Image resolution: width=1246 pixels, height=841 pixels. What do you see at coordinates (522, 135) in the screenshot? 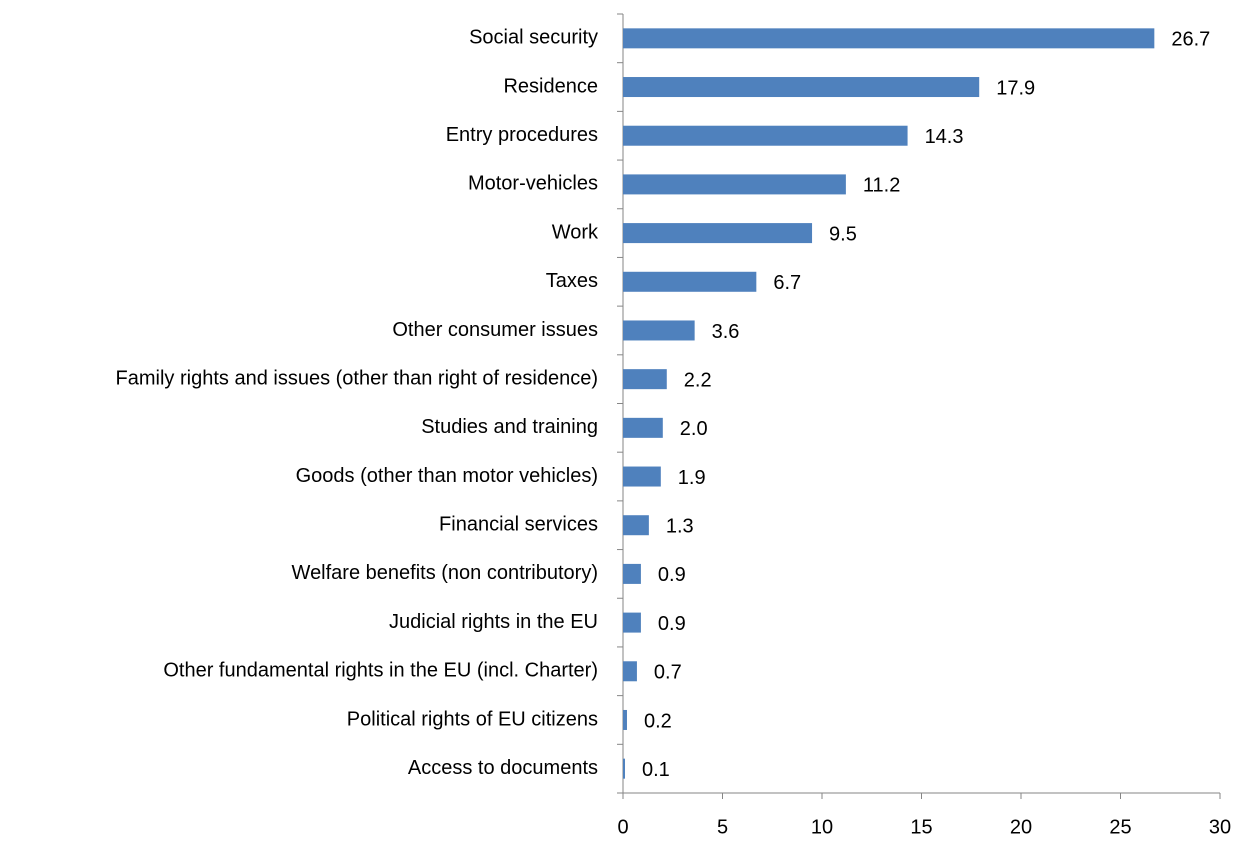
I see `y-tick-label: Entry procedures` at bounding box center [522, 135].